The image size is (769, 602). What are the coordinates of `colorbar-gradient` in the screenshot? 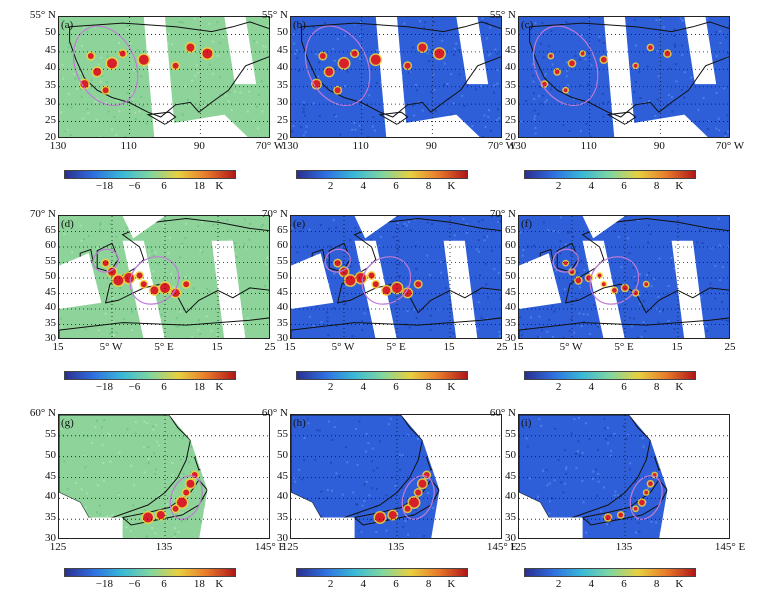 It's located at (382, 174).